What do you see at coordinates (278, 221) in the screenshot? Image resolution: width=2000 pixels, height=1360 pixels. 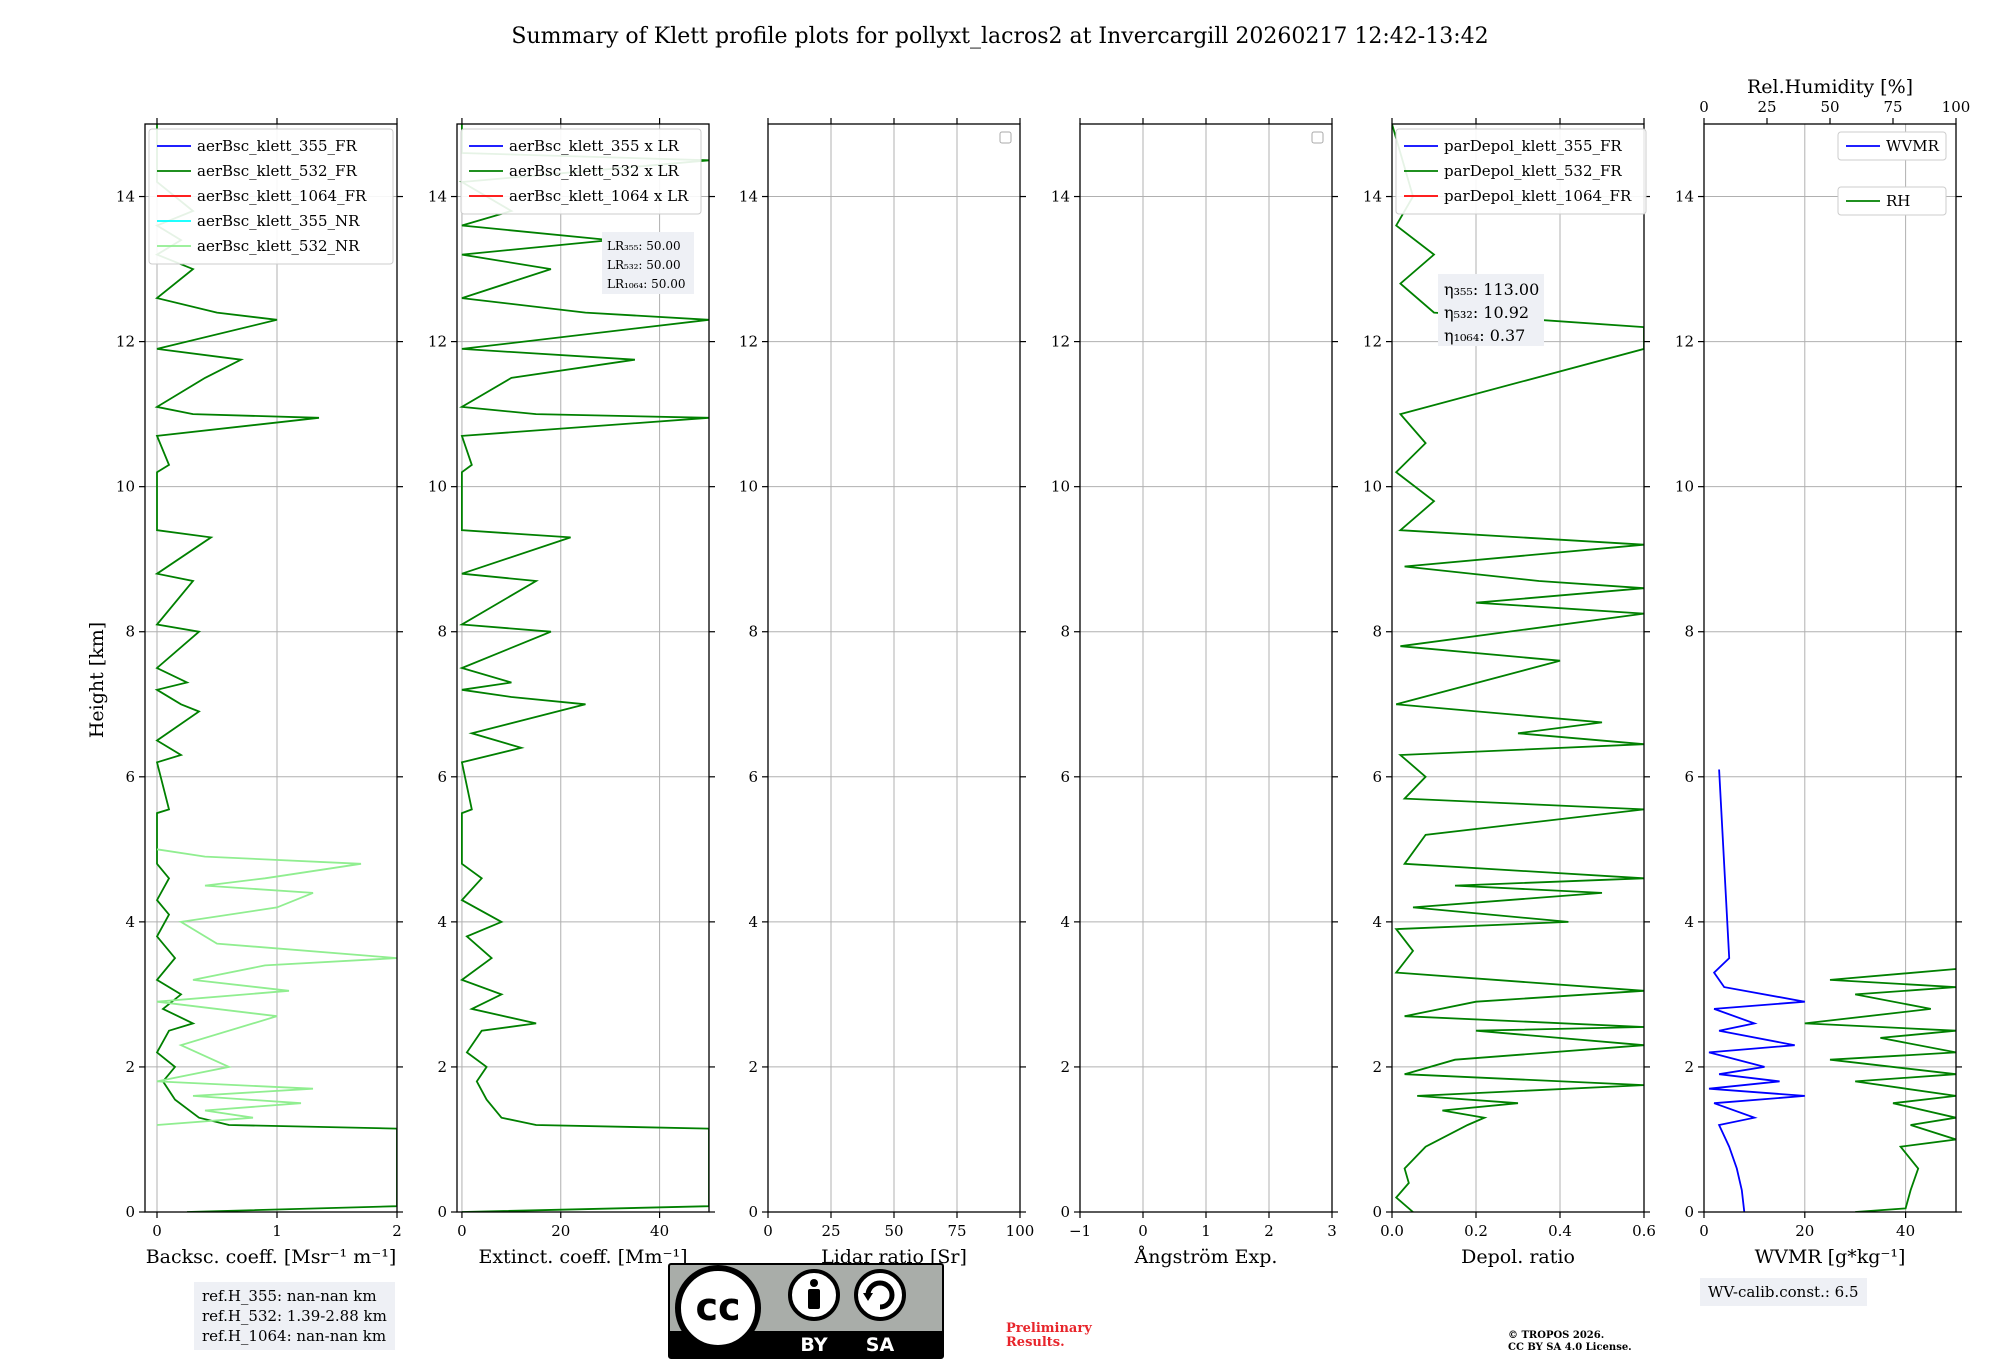 I see `backscatter-legend-label: aerBsc_klett_355_NR` at bounding box center [278, 221].